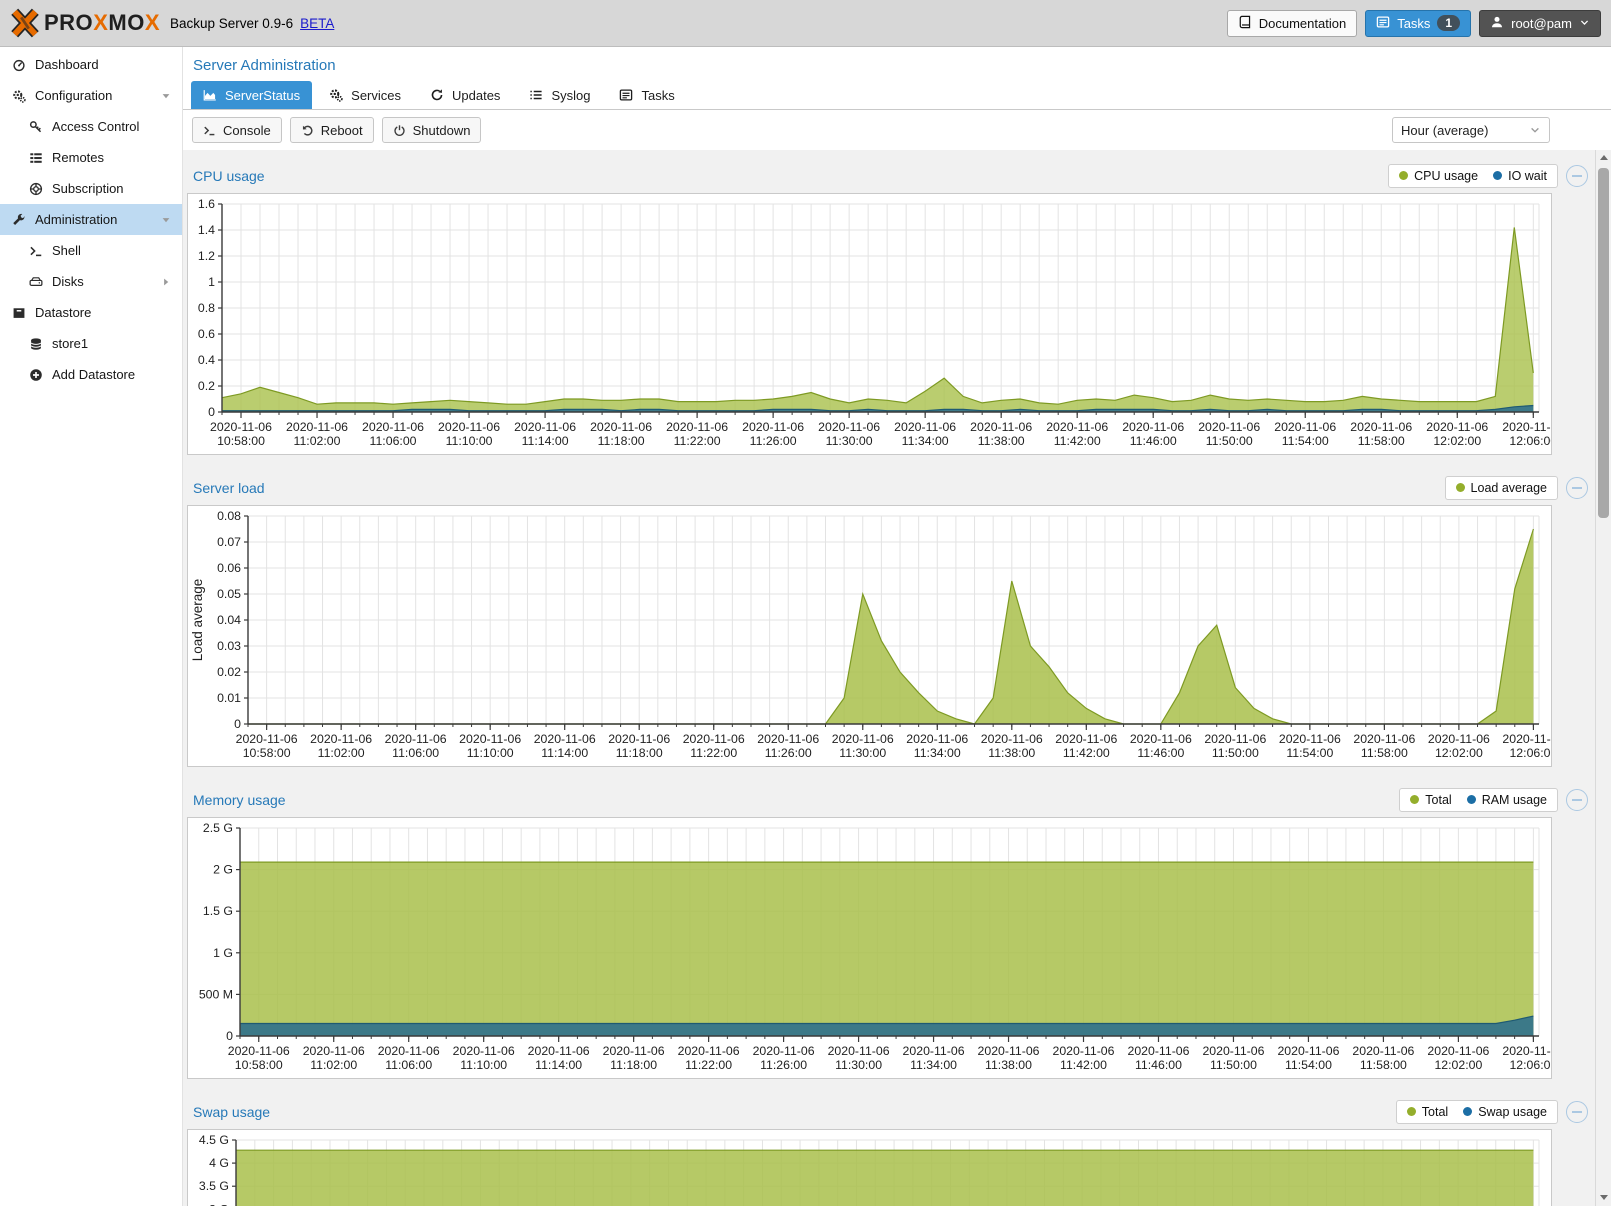 This screenshot has height=1206, width=1611. What do you see at coordinates (237, 130) in the screenshot?
I see `console-button: Console` at bounding box center [237, 130].